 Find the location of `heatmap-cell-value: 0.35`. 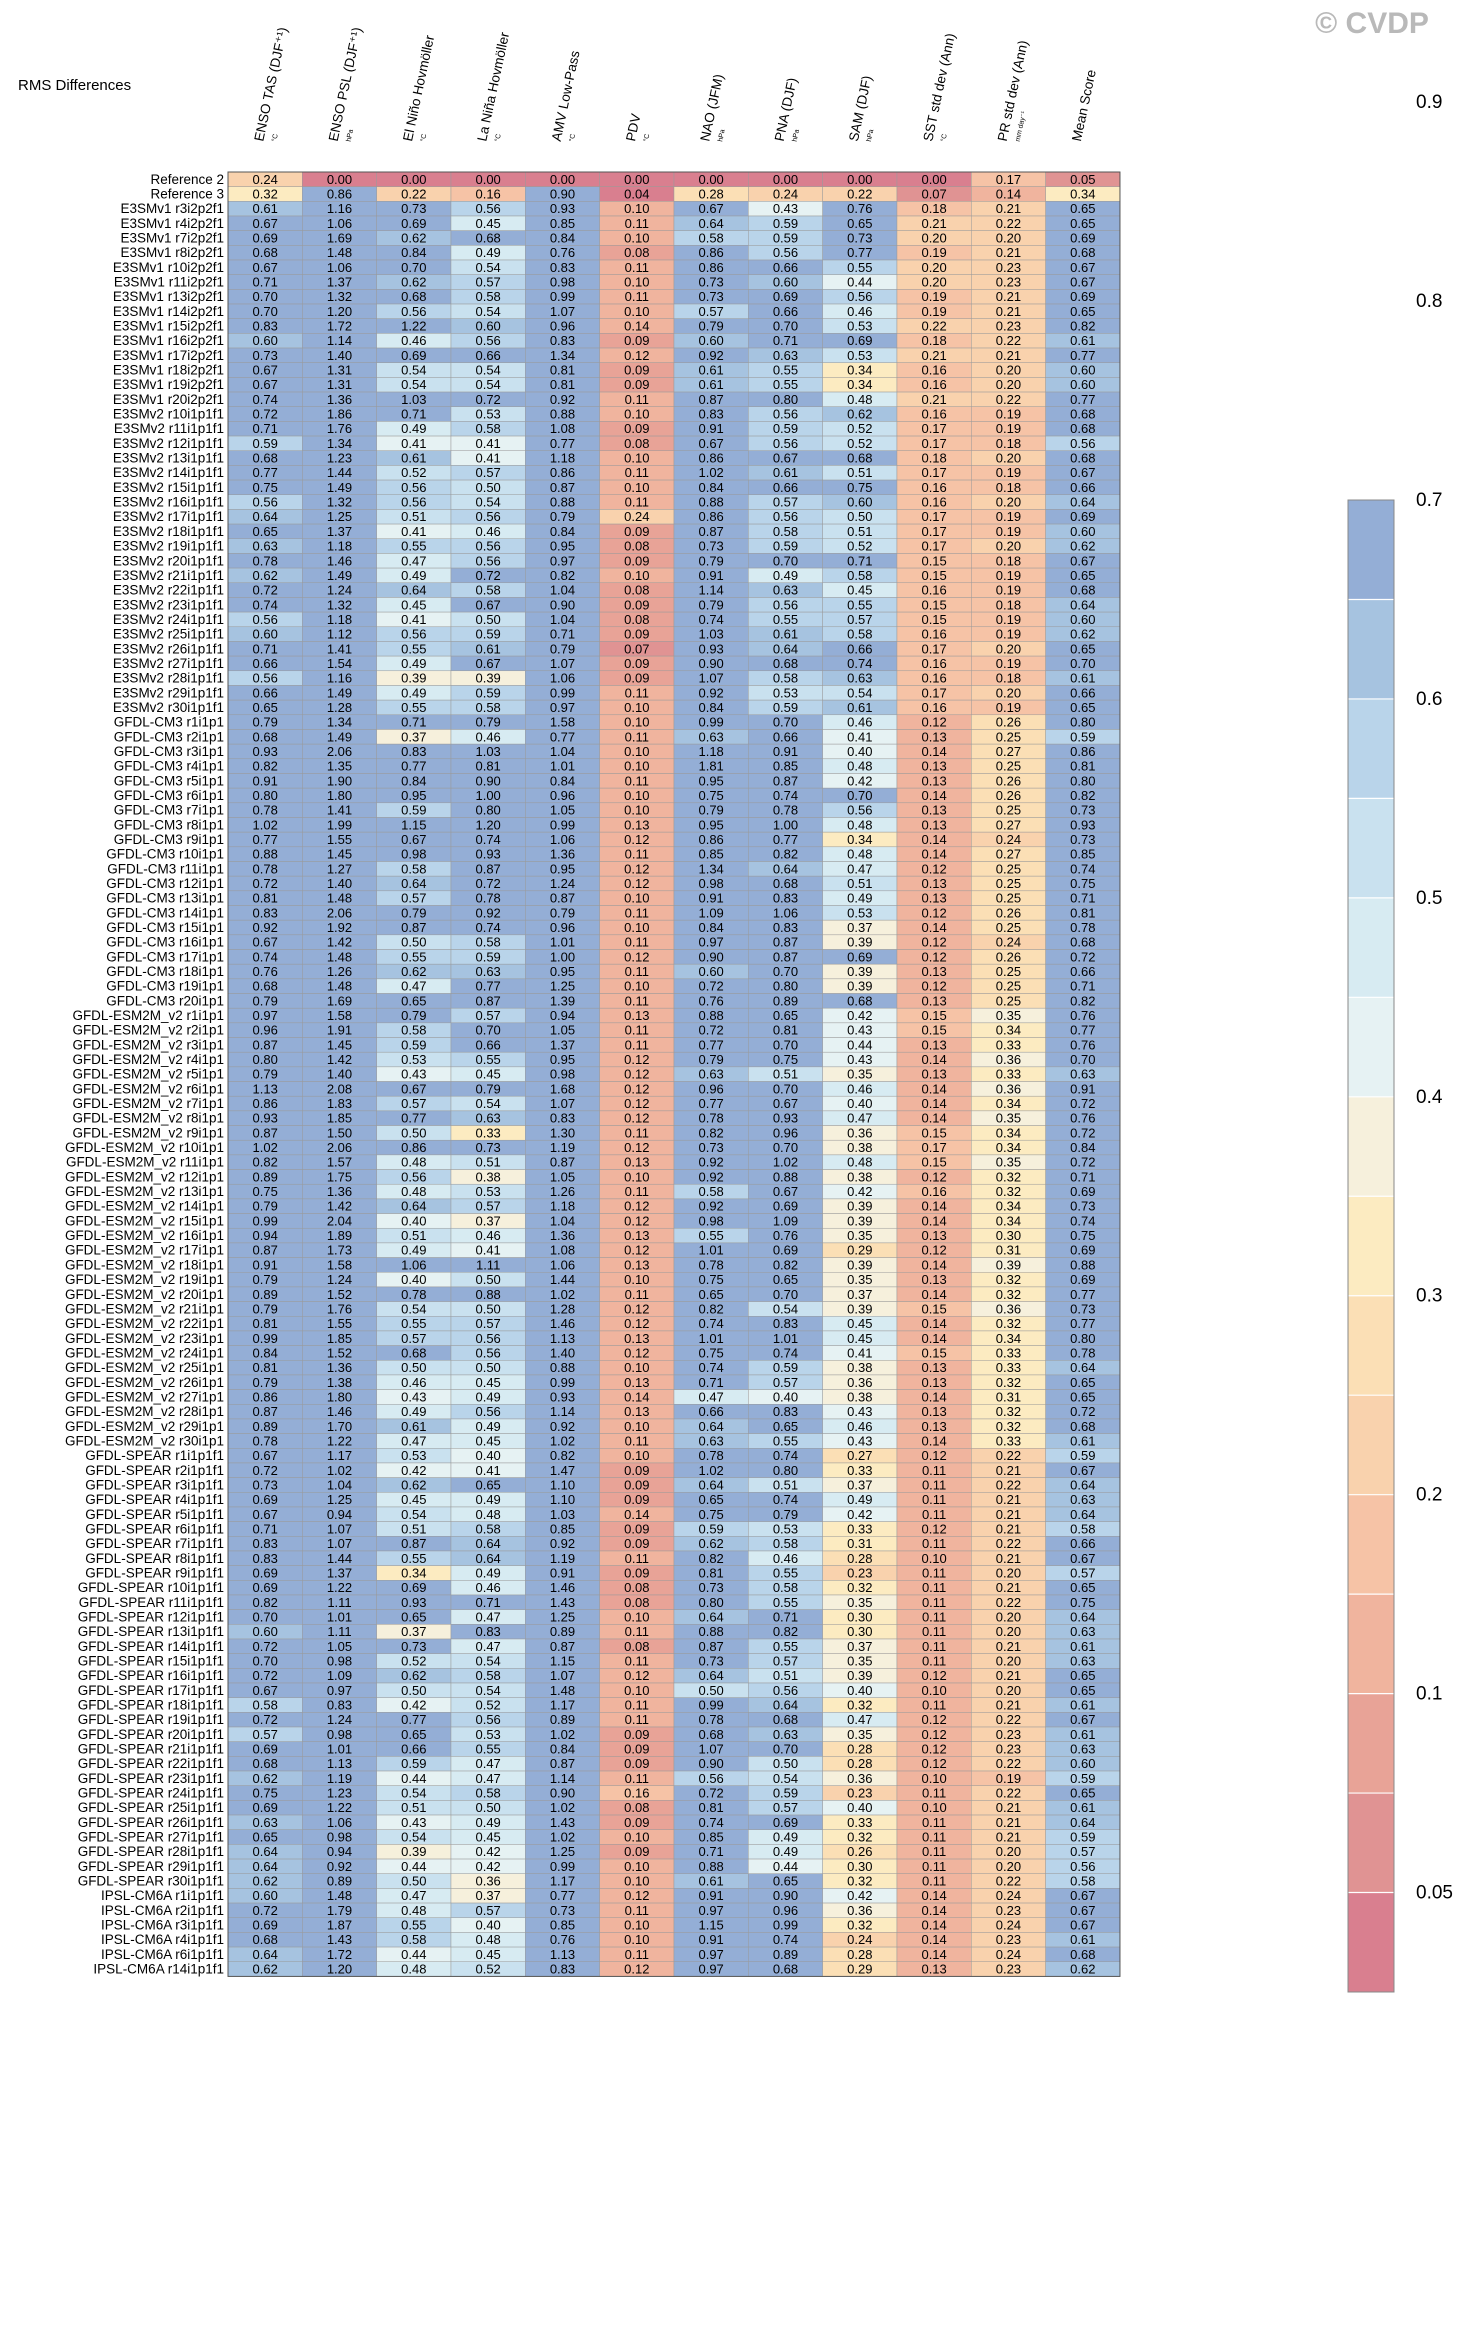

heatmap-cell-value: 0.35 is located at coordinates (859, 1074).